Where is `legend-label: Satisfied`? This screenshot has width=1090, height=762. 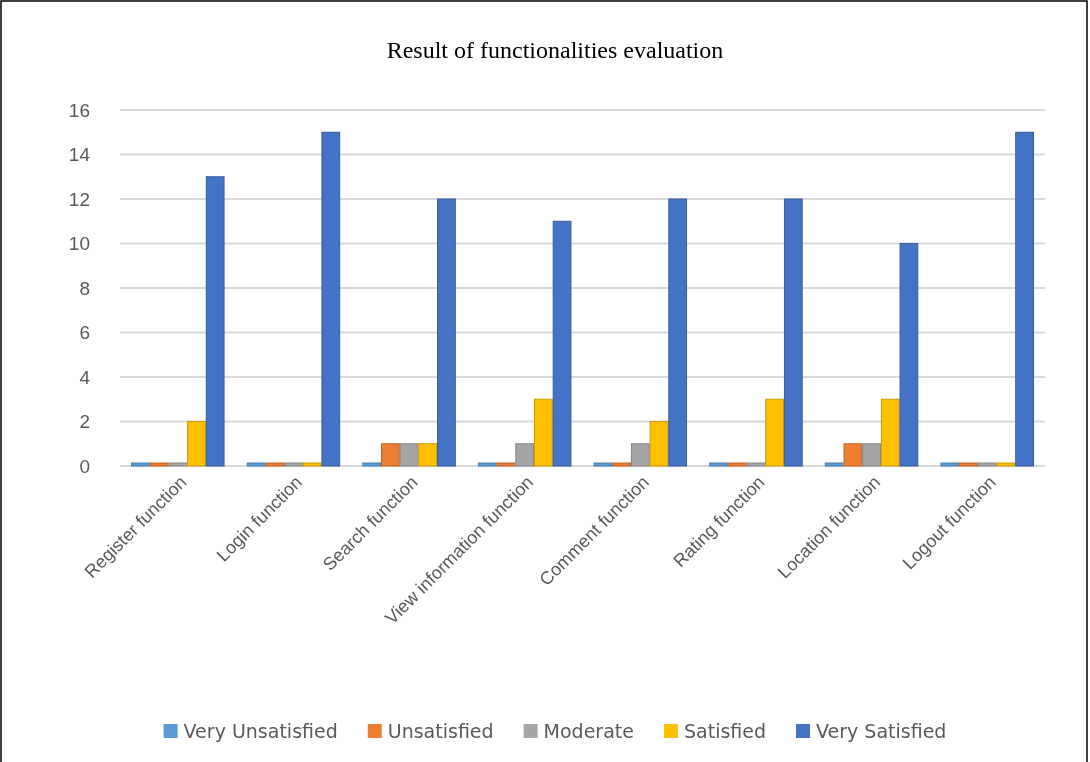 legend-label: Satisfied is located at coordinates (725, 731).